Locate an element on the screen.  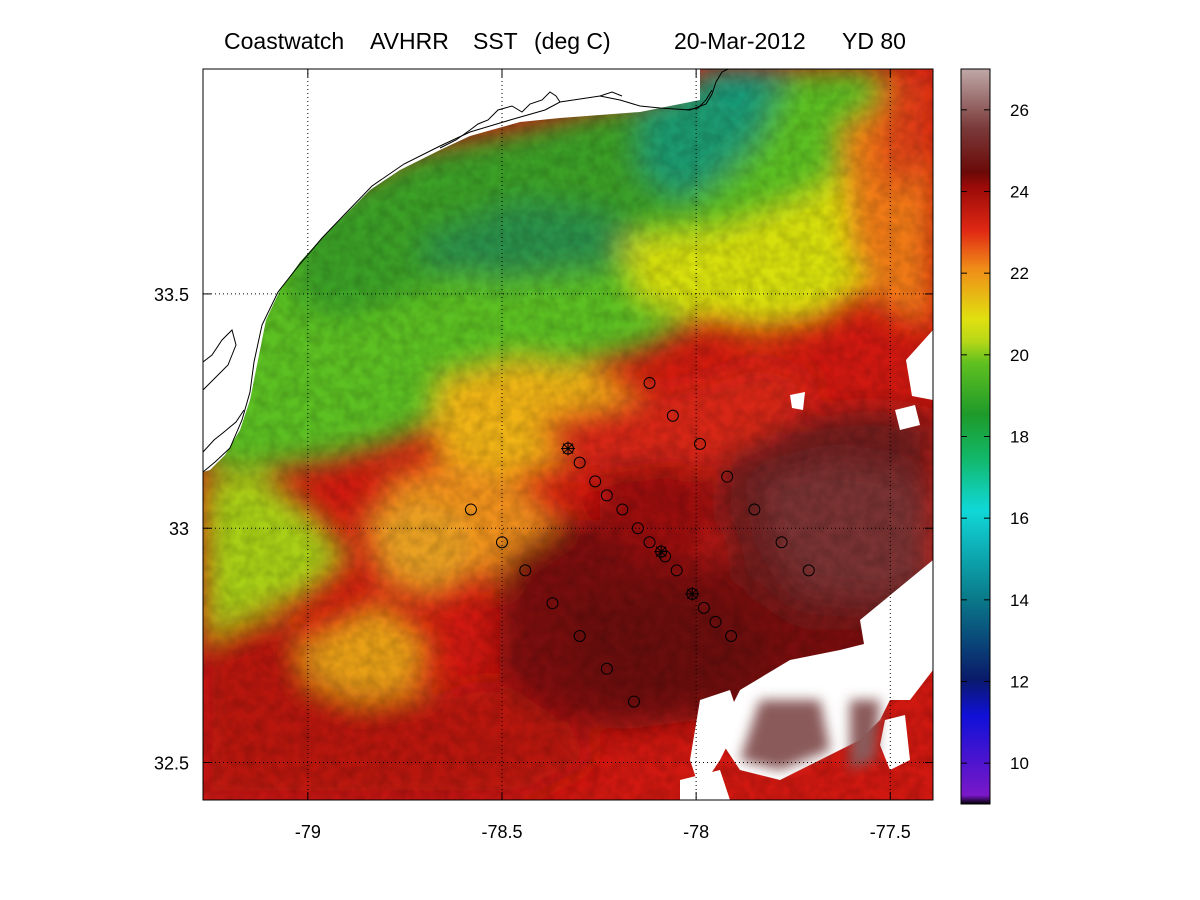
x-tick-label: -78 is located at coordinates (696, 832).